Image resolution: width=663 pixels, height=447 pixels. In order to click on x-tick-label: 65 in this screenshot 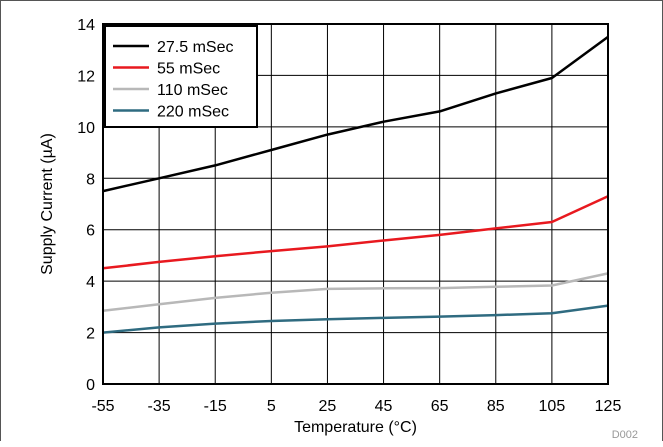, I will do `click(440, 406)`.